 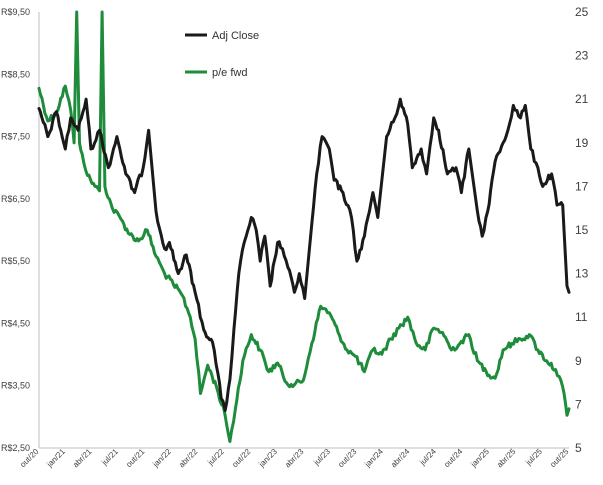 I want to click on left-axis-tick-label: R$4,50, so click(x=15, y=323).